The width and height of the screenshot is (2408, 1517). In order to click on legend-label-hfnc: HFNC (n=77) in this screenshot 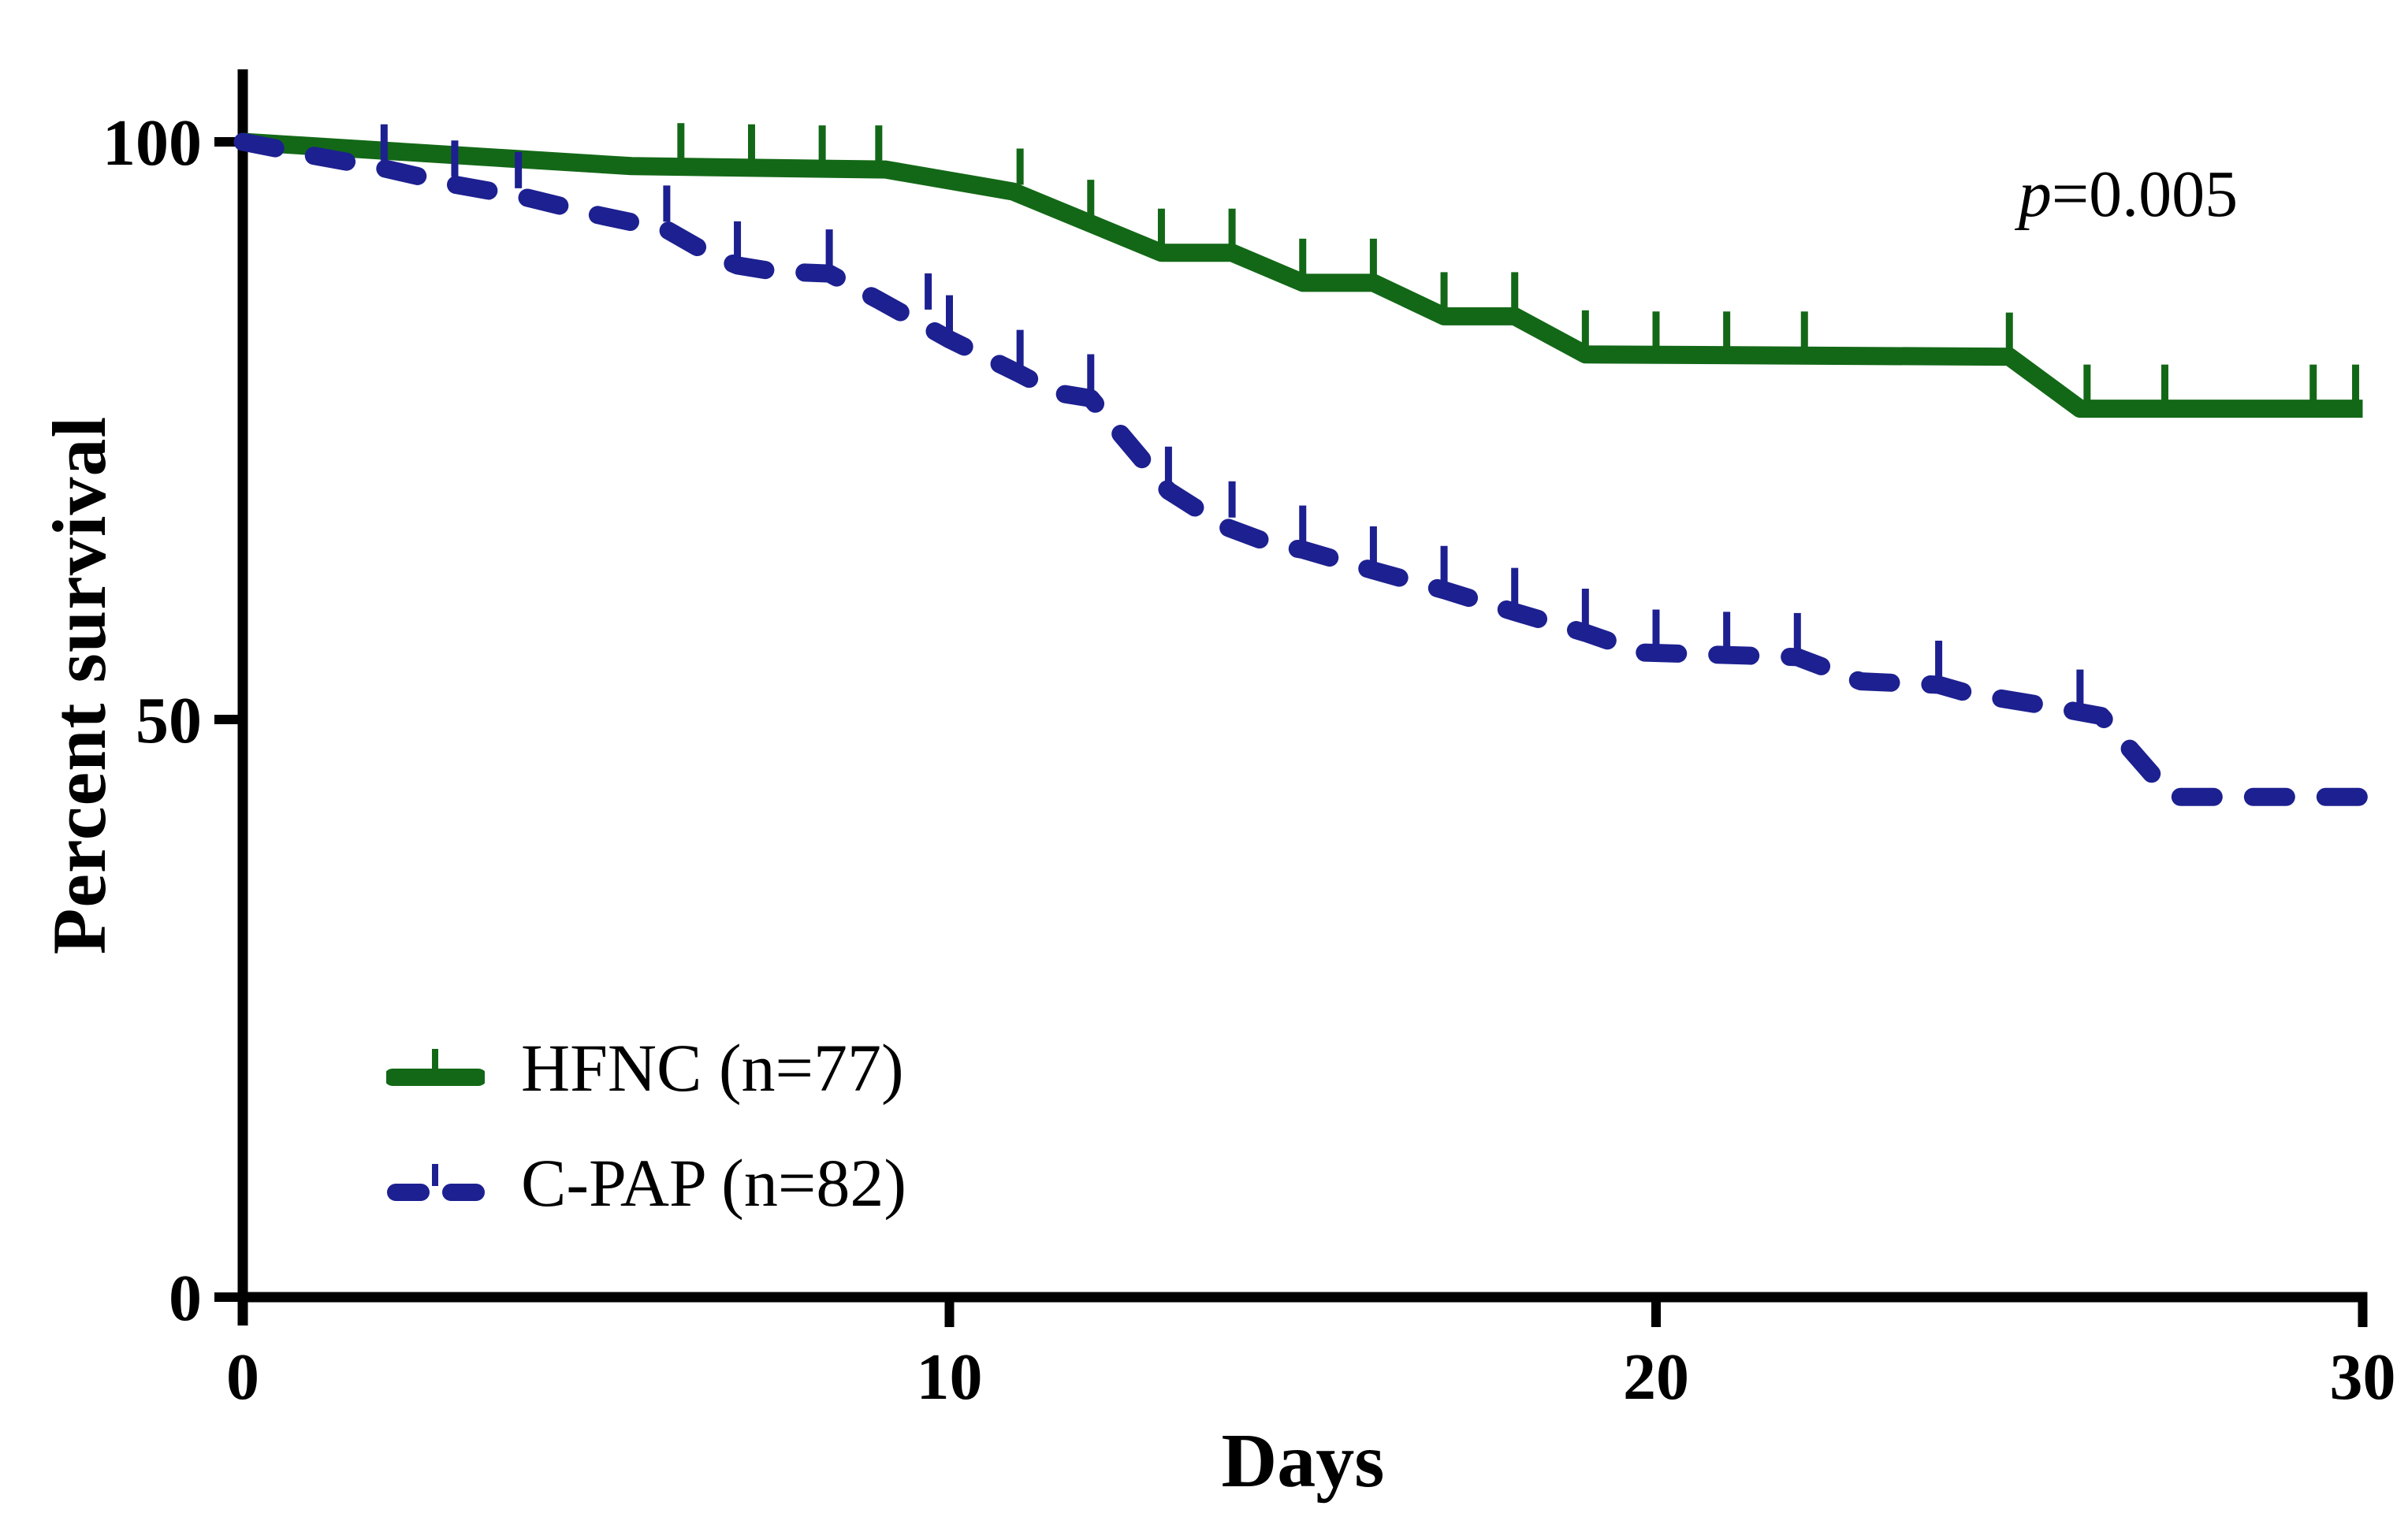, I will do `click(712, 1068)`.